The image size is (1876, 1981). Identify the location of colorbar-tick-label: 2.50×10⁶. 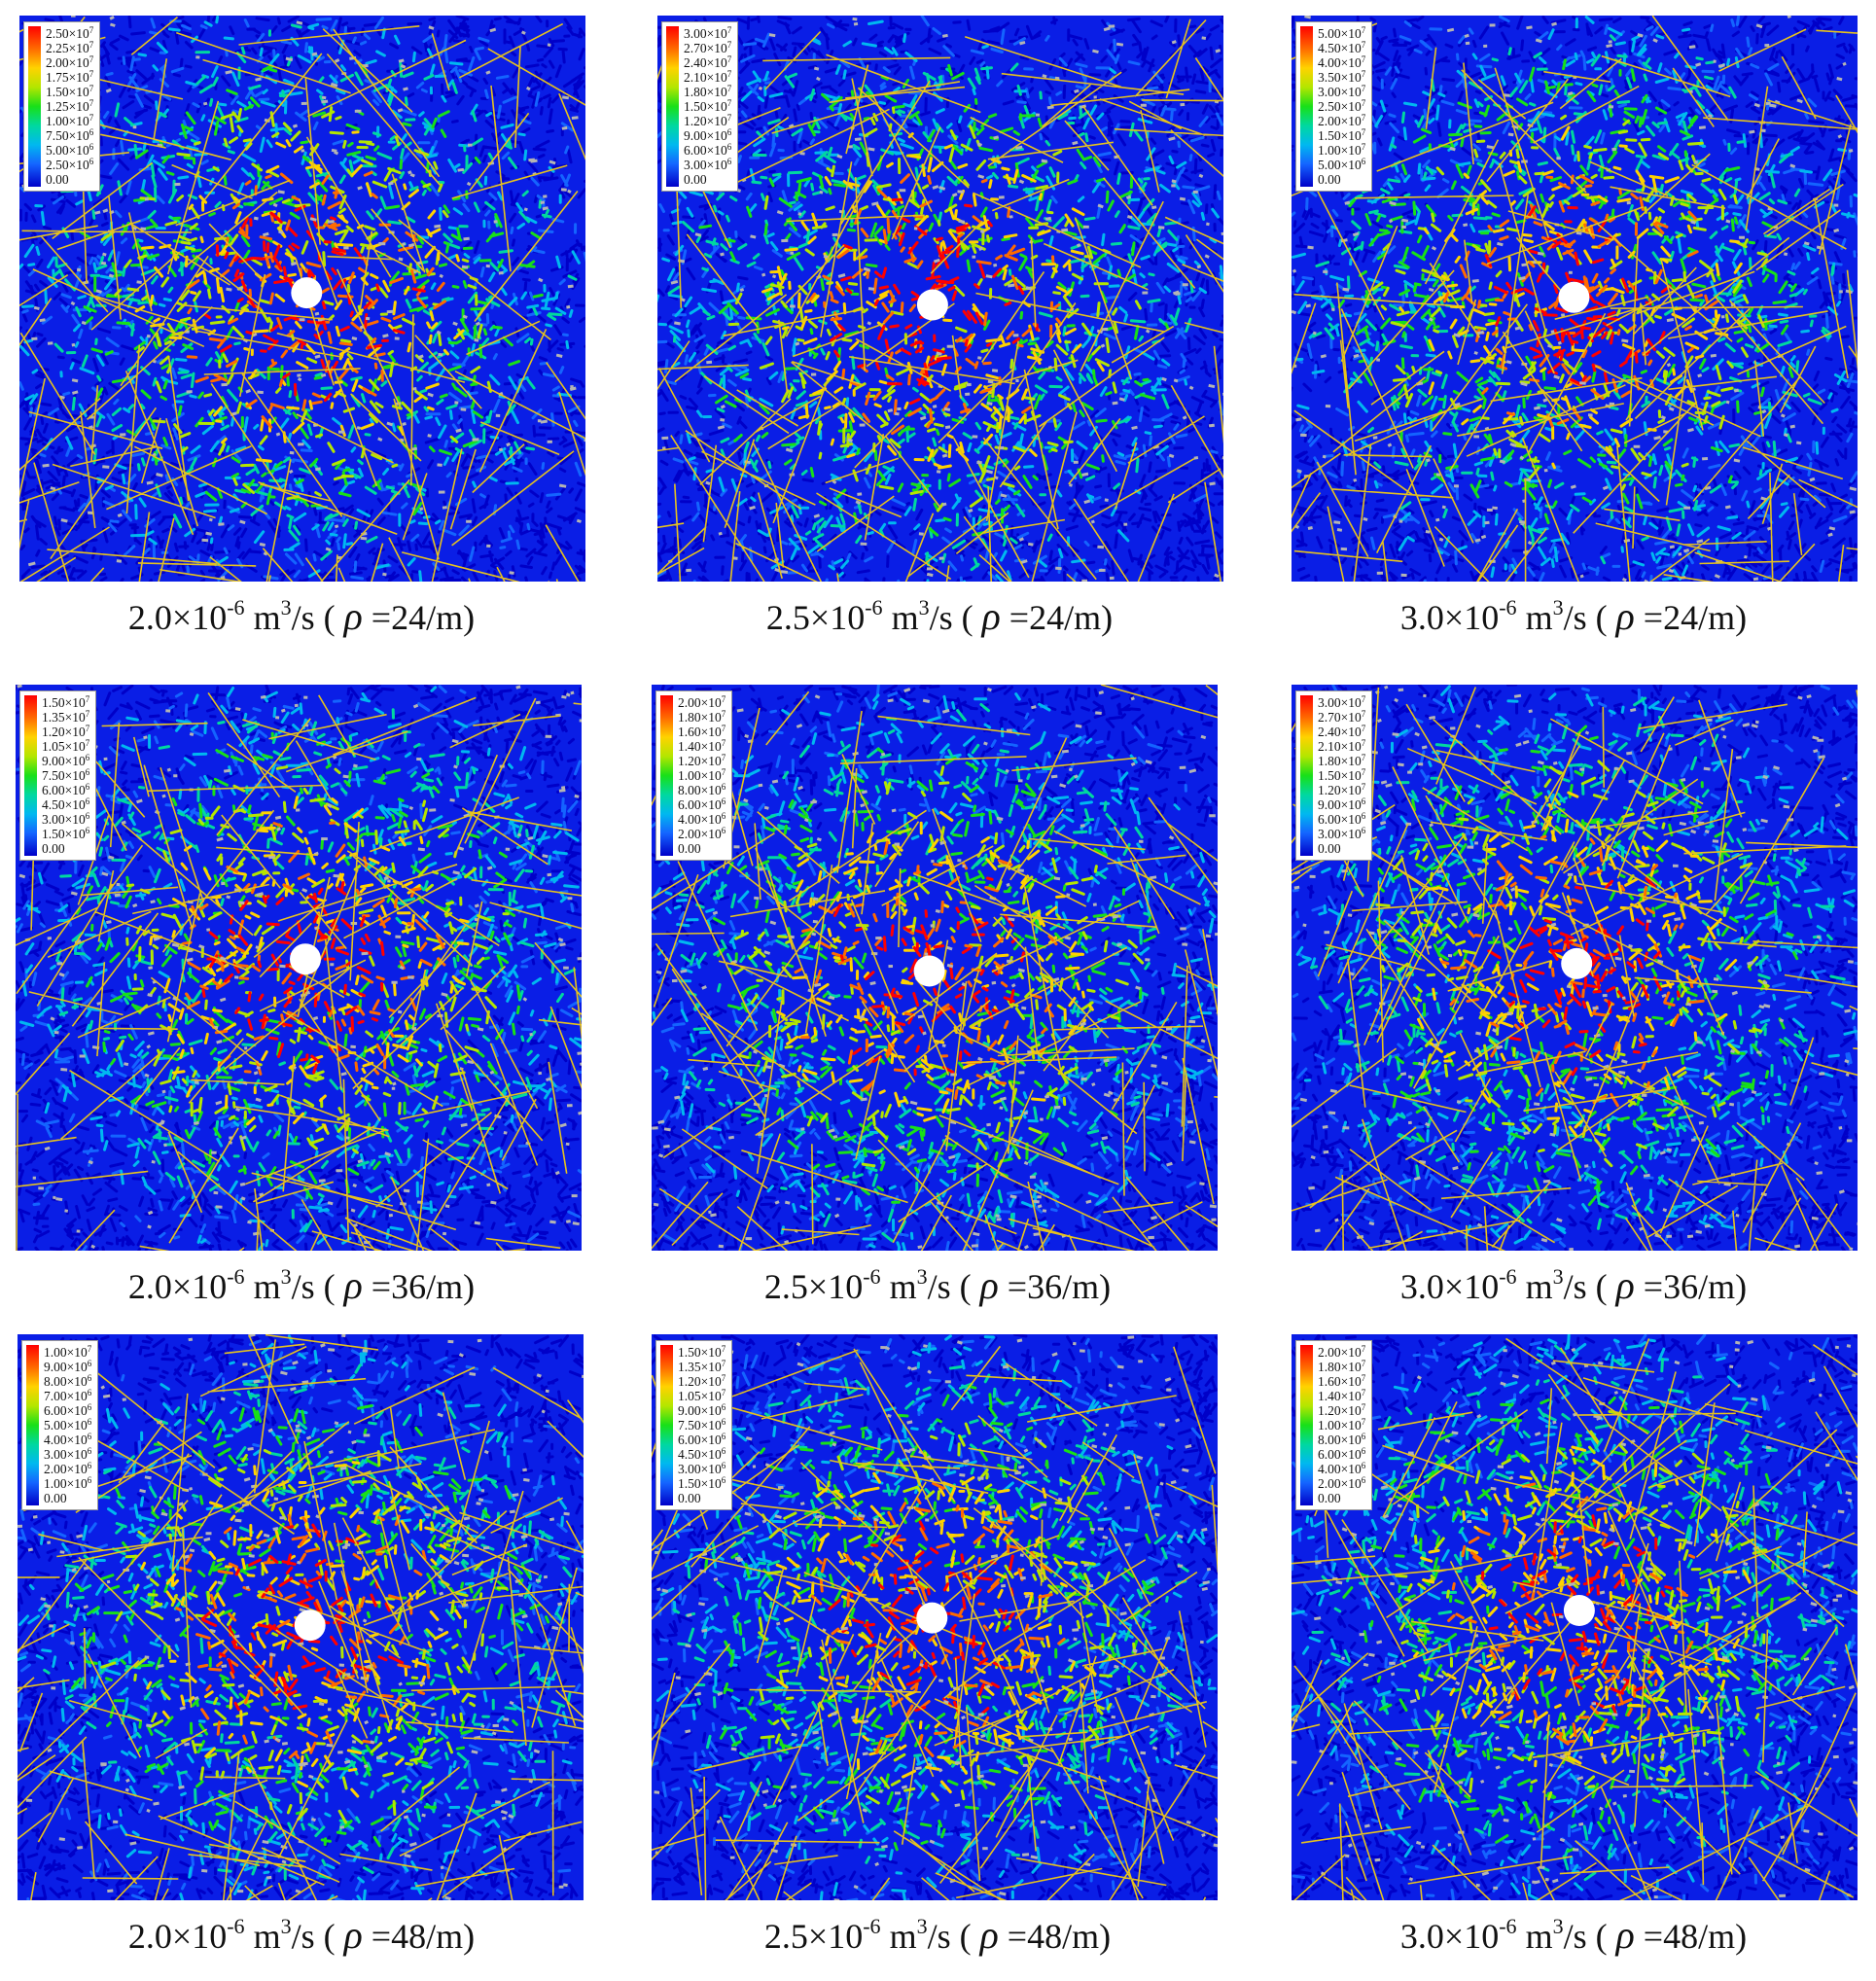
(70, 165).